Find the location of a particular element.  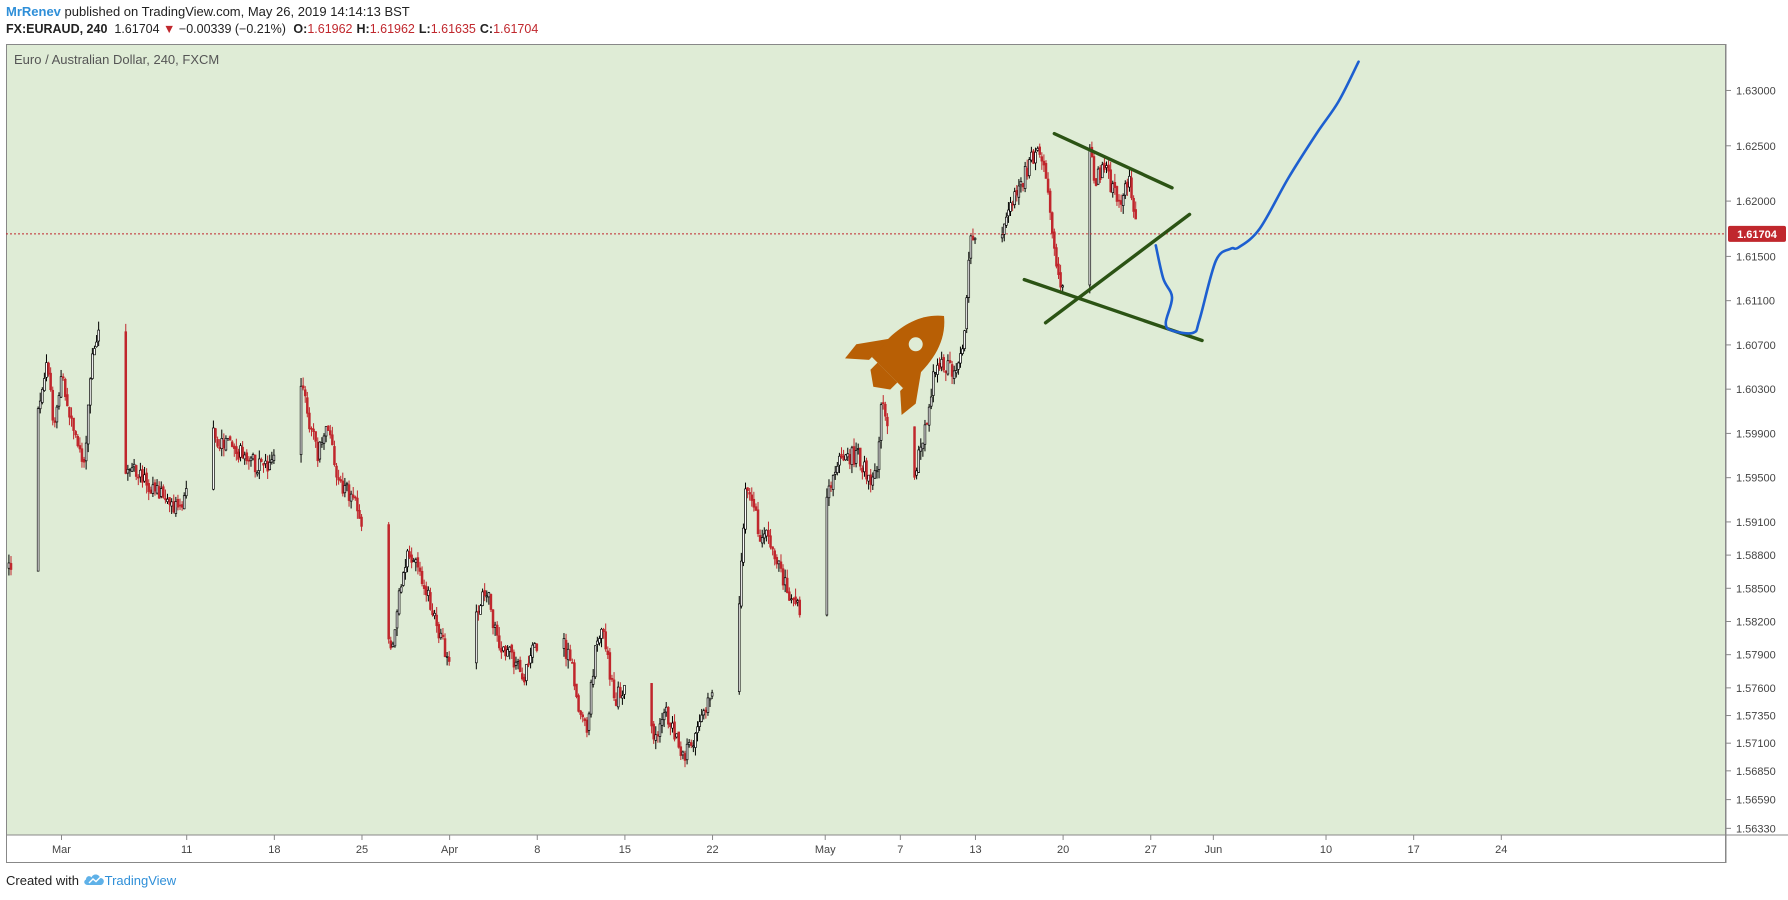

time-tick-label: Jun is located at coordinates (1213, 850).